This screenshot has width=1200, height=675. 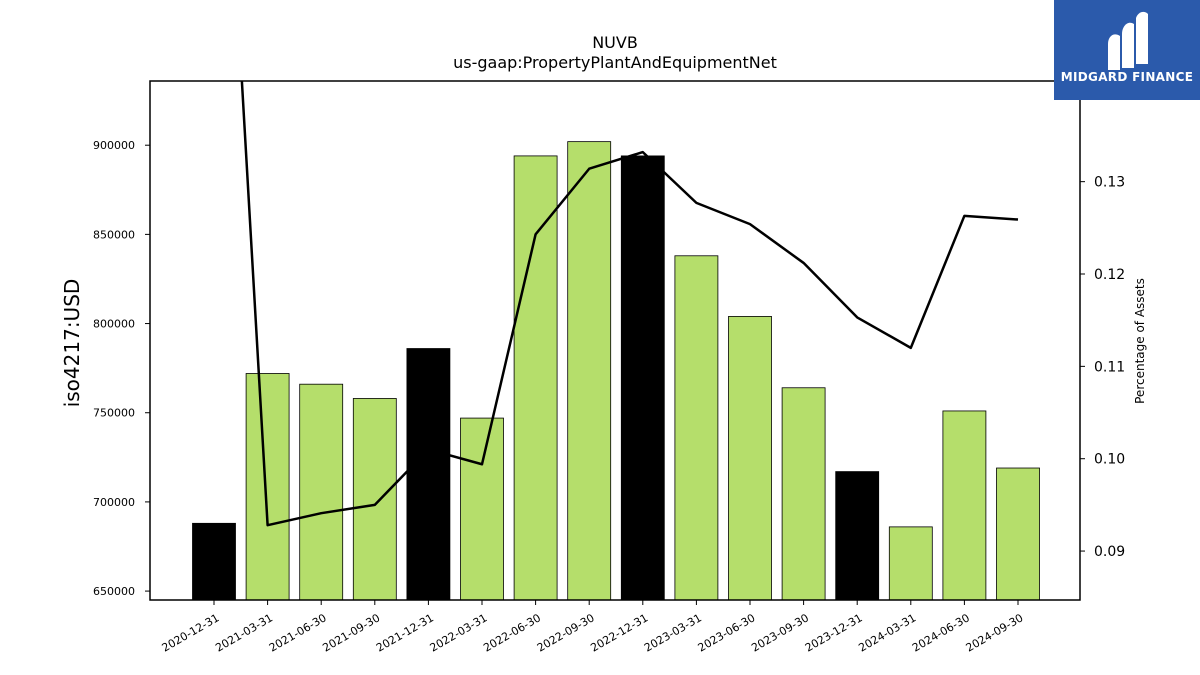 I want to click on x-tick-label-2021-12-31: 2021-12-31, so click(x=405, y=632).